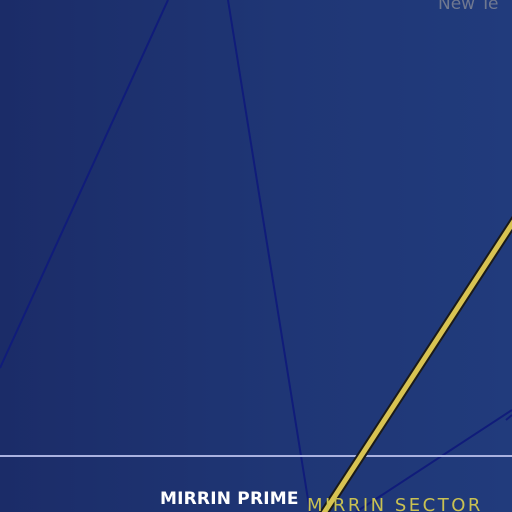 Image resolution: width=512 pixels, height=512 pixels. Describe the element at coordinates (433, 460) in the screenshot. I see `hyperlane-lower-right` at that location.